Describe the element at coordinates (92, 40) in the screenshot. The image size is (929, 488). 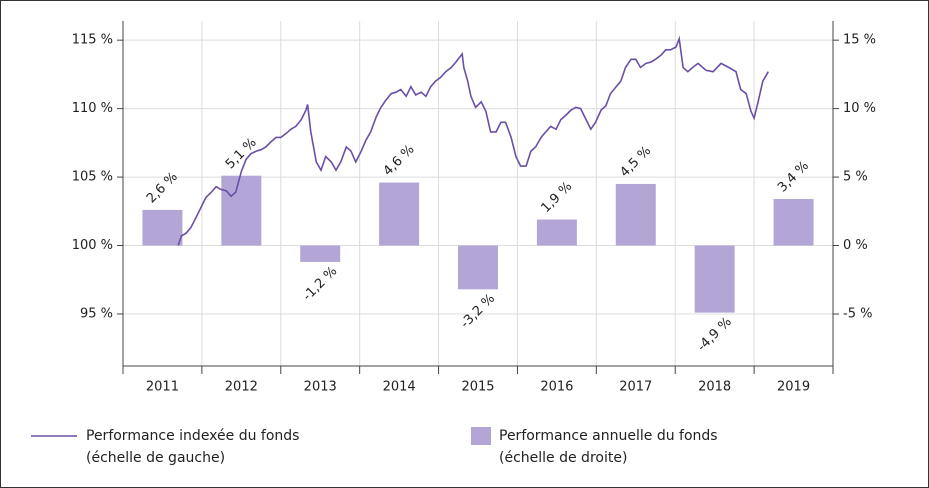
I see `y-tick-label: 115 %` at that location.